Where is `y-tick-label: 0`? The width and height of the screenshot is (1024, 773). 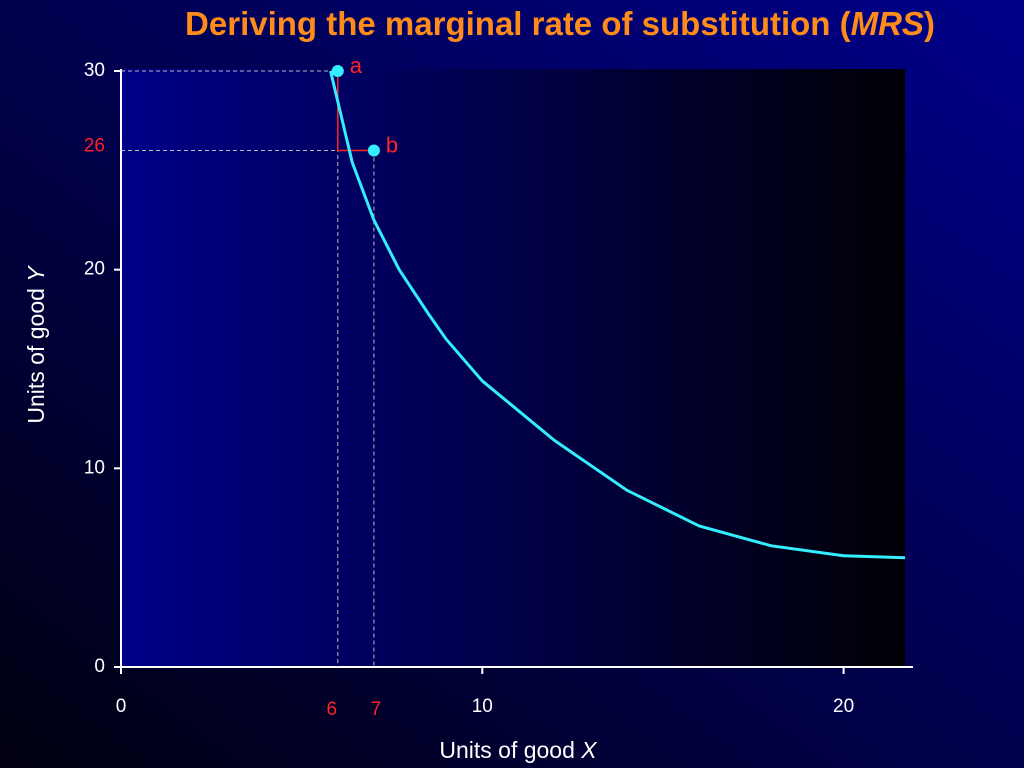
y-tick-label: 0 is located at coordinates (99, 666).